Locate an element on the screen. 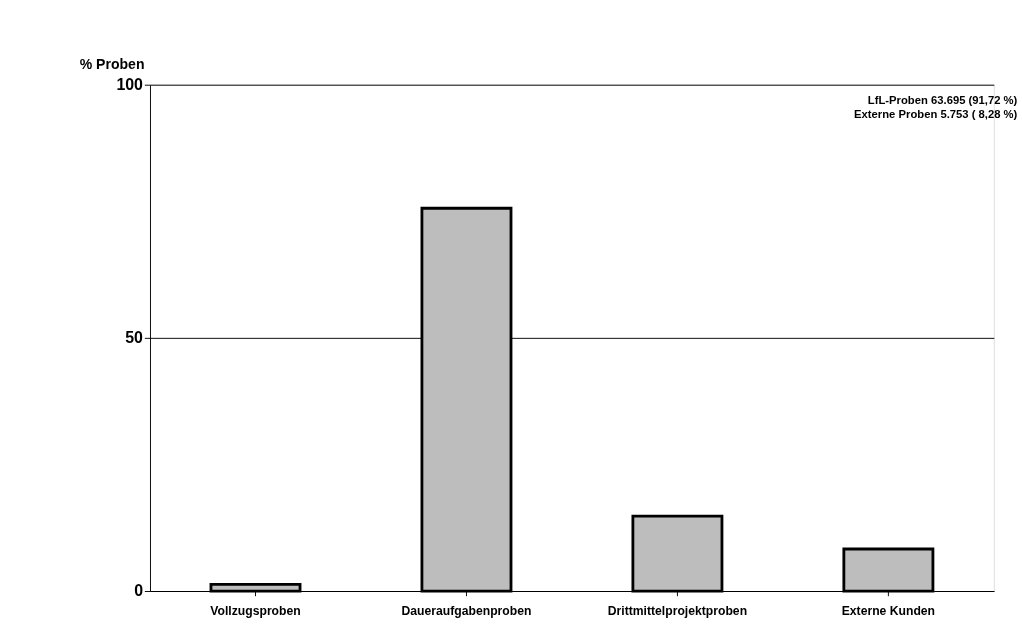 Image resolution: width=1022 pixels, height=639 pixels. y-tick-label: 50 is located at coordinates (134, 338).